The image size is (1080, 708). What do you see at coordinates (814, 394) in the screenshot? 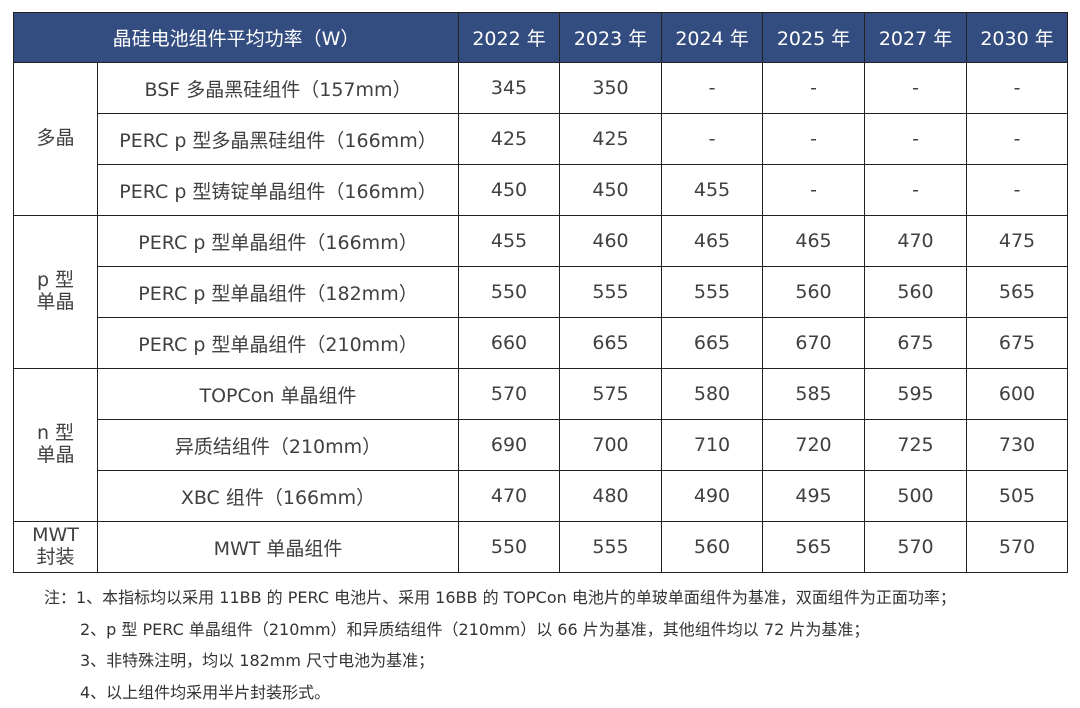
I see `power-value: 585` at bounding box center [814, 394].